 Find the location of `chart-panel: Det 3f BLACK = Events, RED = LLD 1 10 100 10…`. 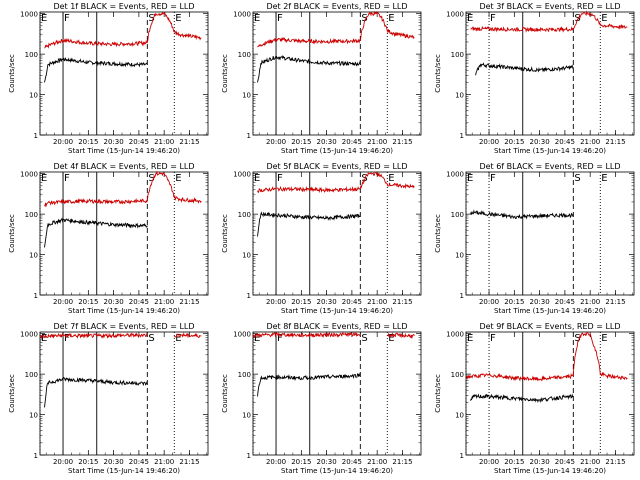

chart-panel: Det 3f BLACK = Events, RED = LLD 1 10 100 10… is located at coordinates (532, 80).